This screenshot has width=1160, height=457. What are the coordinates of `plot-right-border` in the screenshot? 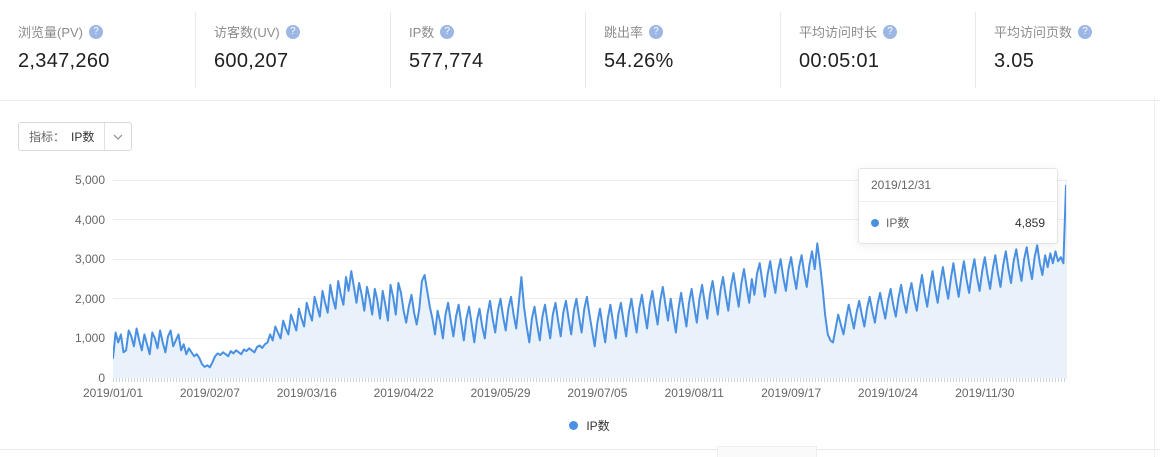 It's located at (1066, 279).